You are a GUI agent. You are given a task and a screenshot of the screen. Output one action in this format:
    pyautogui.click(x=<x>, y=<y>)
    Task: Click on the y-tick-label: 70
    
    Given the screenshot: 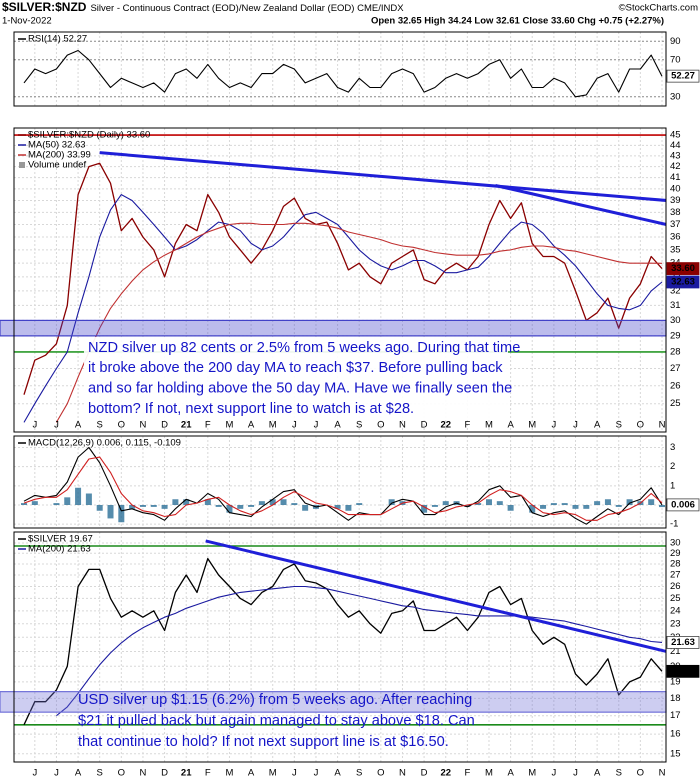 What is the action you would take?
    pyautogui.click(x=675, y=59)
    